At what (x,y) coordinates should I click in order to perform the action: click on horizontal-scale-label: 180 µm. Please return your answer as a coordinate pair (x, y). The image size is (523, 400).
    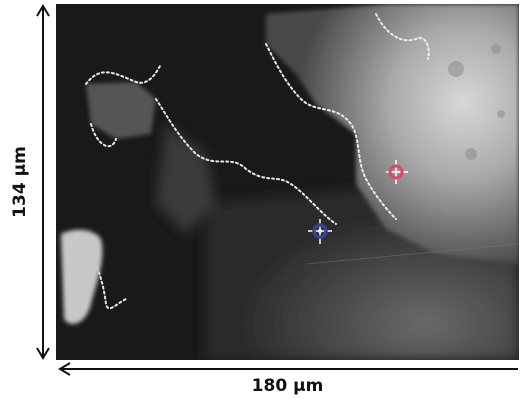
    Looking at the image, I should click on (287, 386).